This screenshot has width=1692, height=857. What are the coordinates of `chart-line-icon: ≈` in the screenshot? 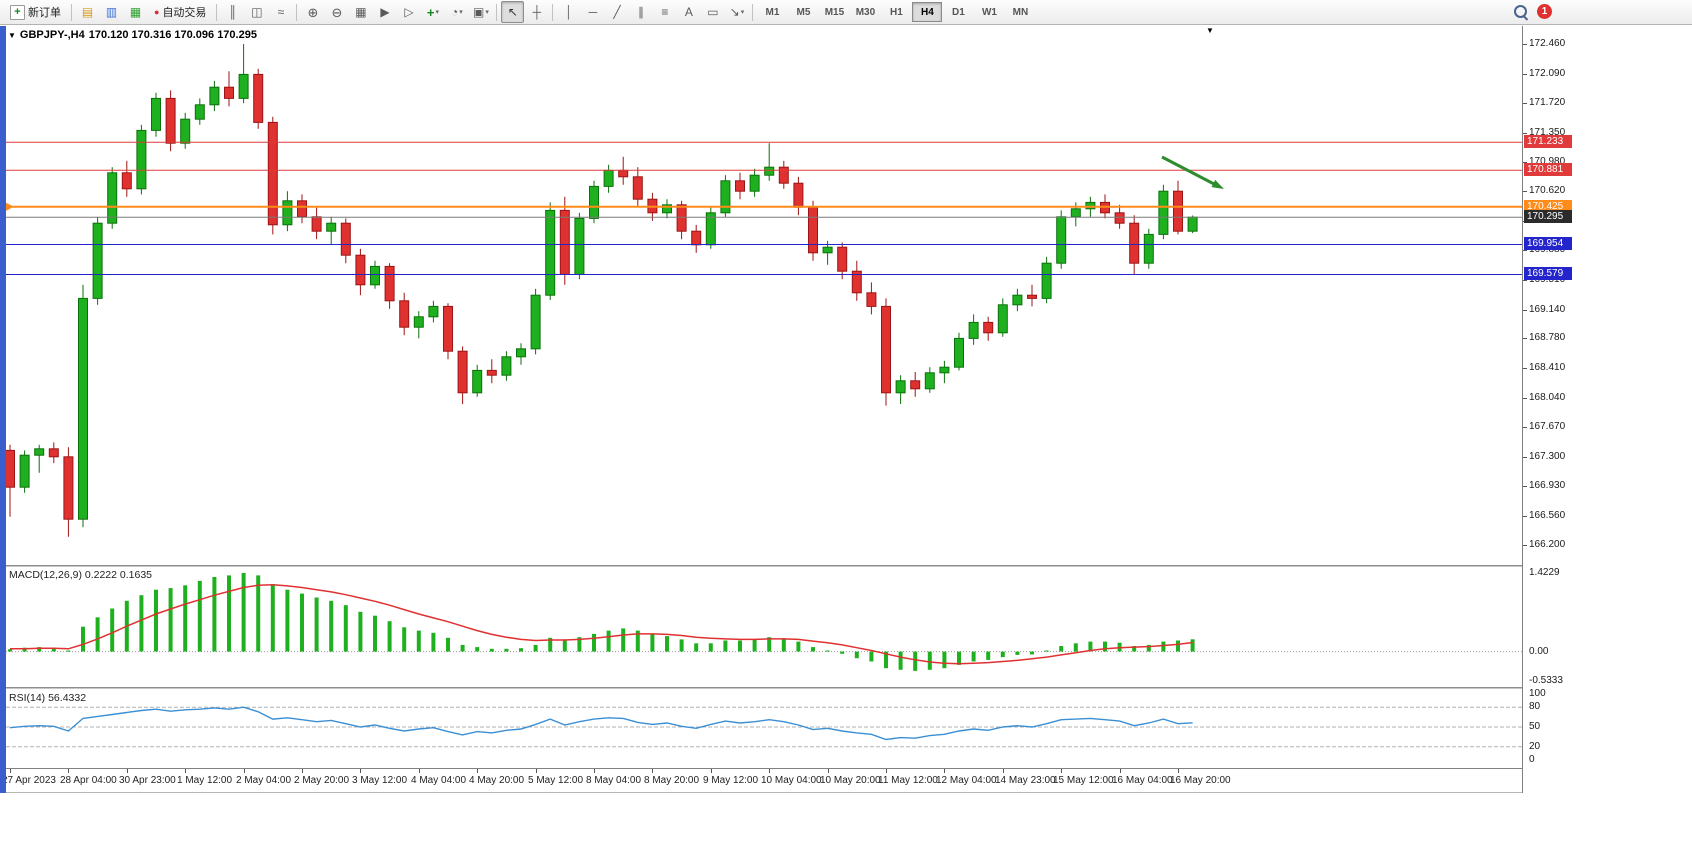 It's located at (281, 12).